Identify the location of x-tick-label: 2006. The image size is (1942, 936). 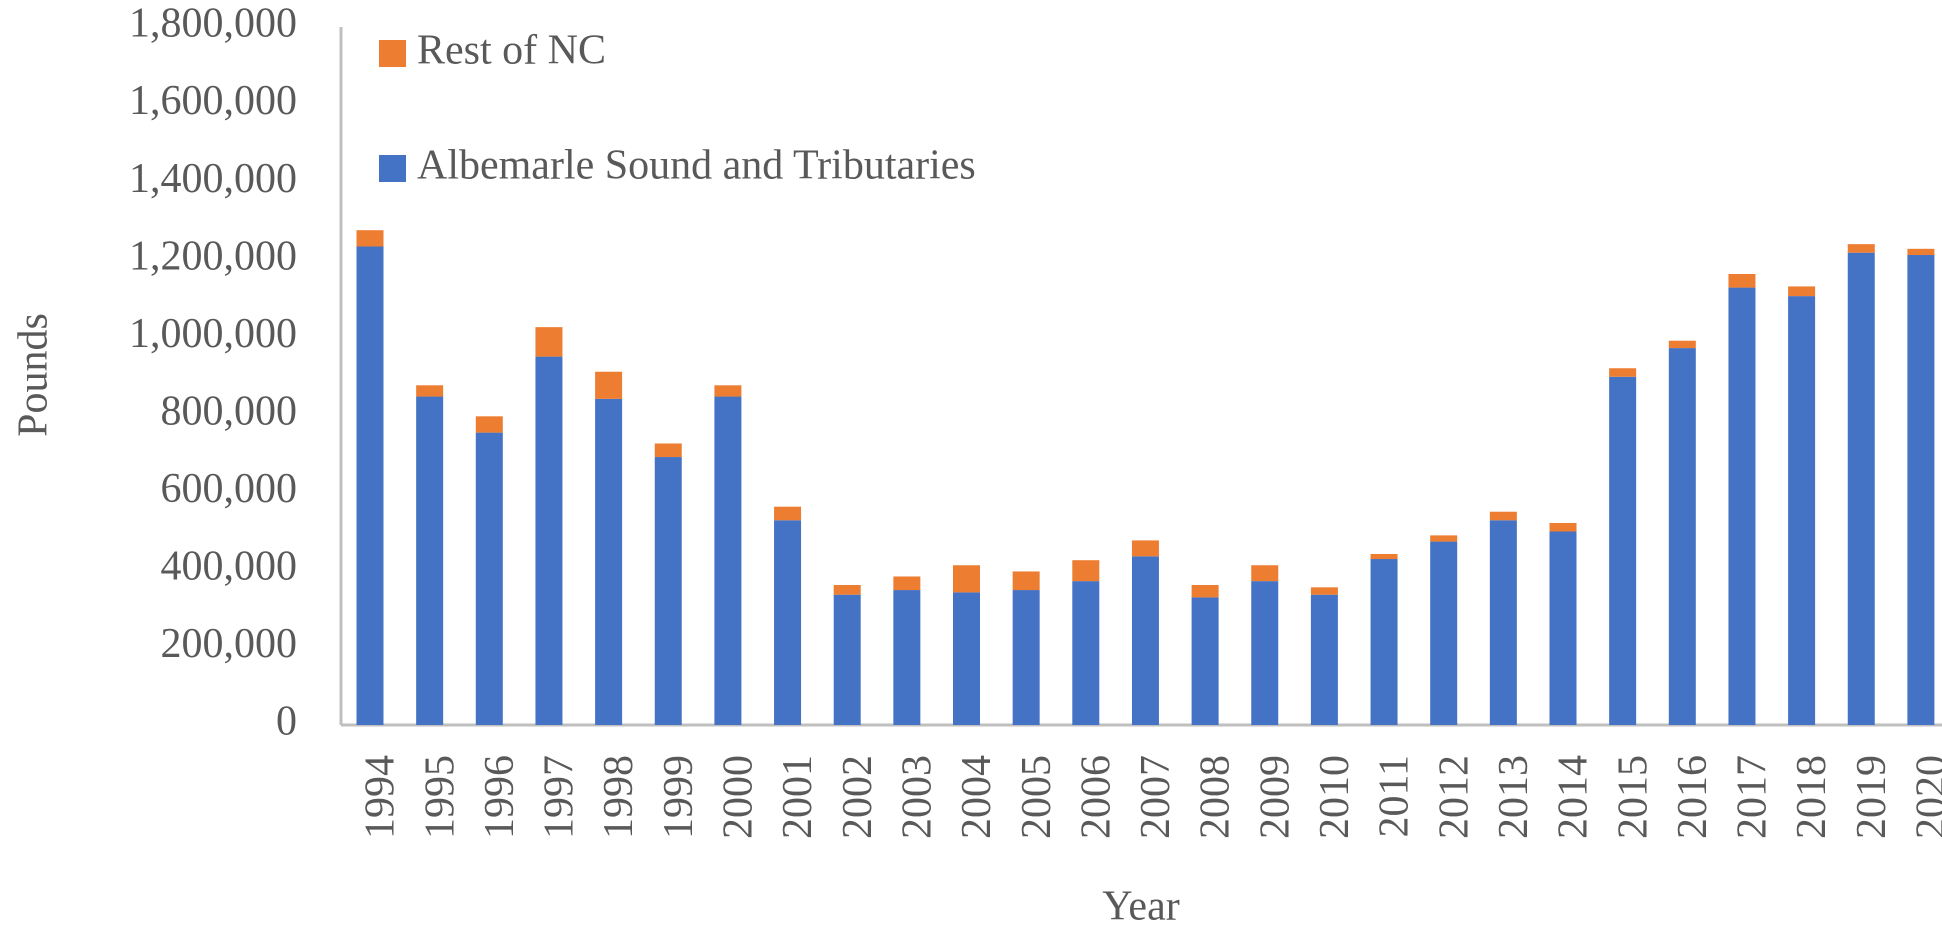
(1096, 797).